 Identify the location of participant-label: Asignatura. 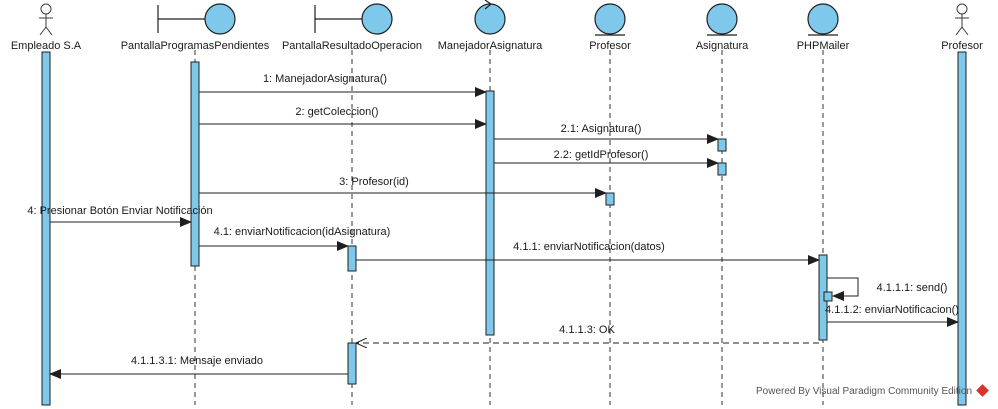
(722, 46).